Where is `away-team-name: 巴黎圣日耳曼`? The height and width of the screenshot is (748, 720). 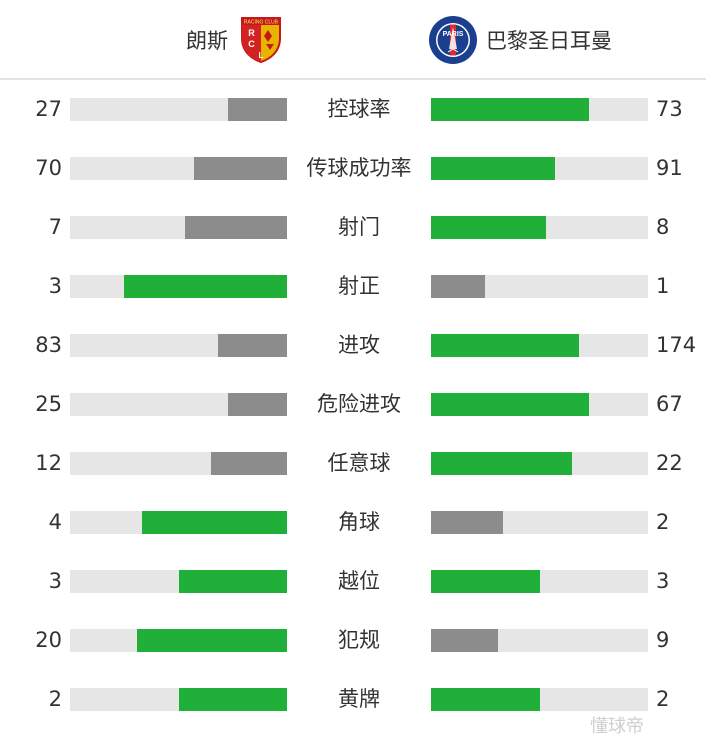
away-team-name: 巴黎圣日耳曼 is located at coordinates (549, 41).